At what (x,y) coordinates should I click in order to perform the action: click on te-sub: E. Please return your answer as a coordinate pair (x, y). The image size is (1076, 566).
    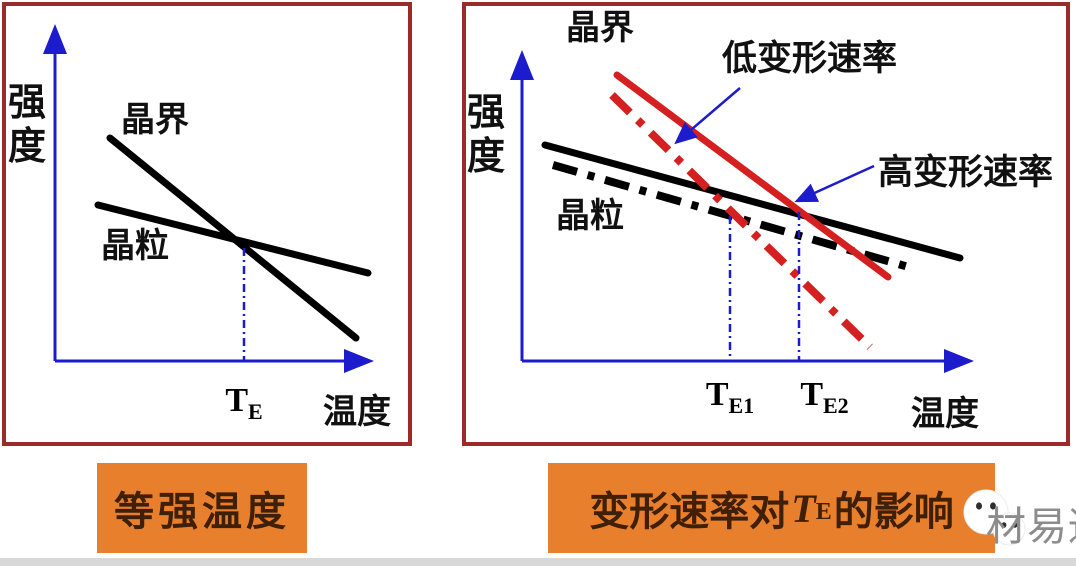
    Looking at the image, I should click on (255, 412).